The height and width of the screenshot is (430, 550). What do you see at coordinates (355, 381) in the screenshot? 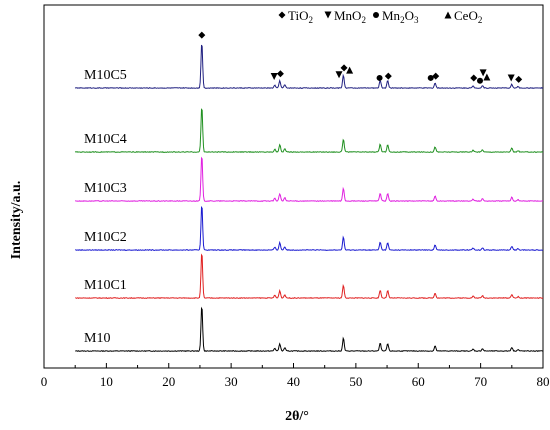
I see `x-tick-label: 50` at bounding box center [355, 381].